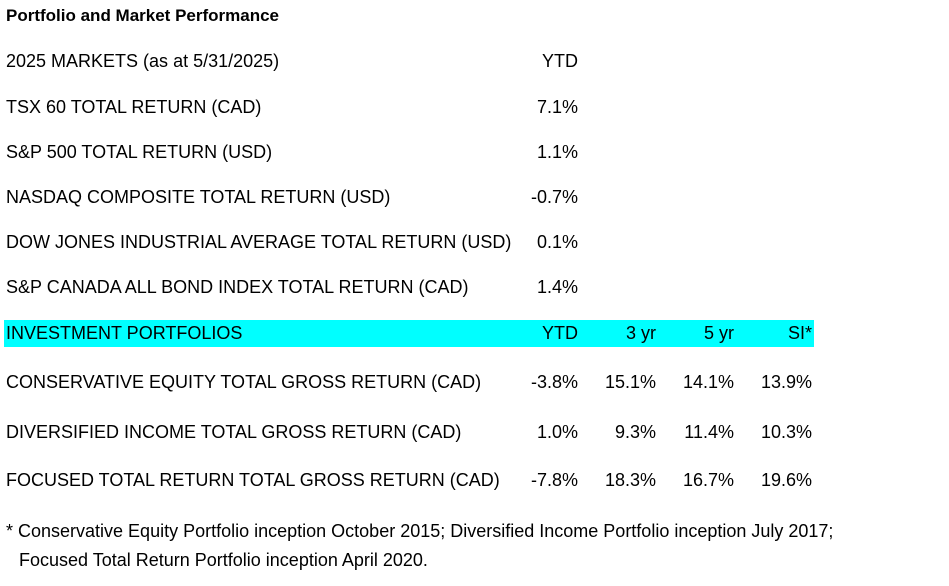  I want to click on portfolios-header-ytd: YTD, so click(560, 333).